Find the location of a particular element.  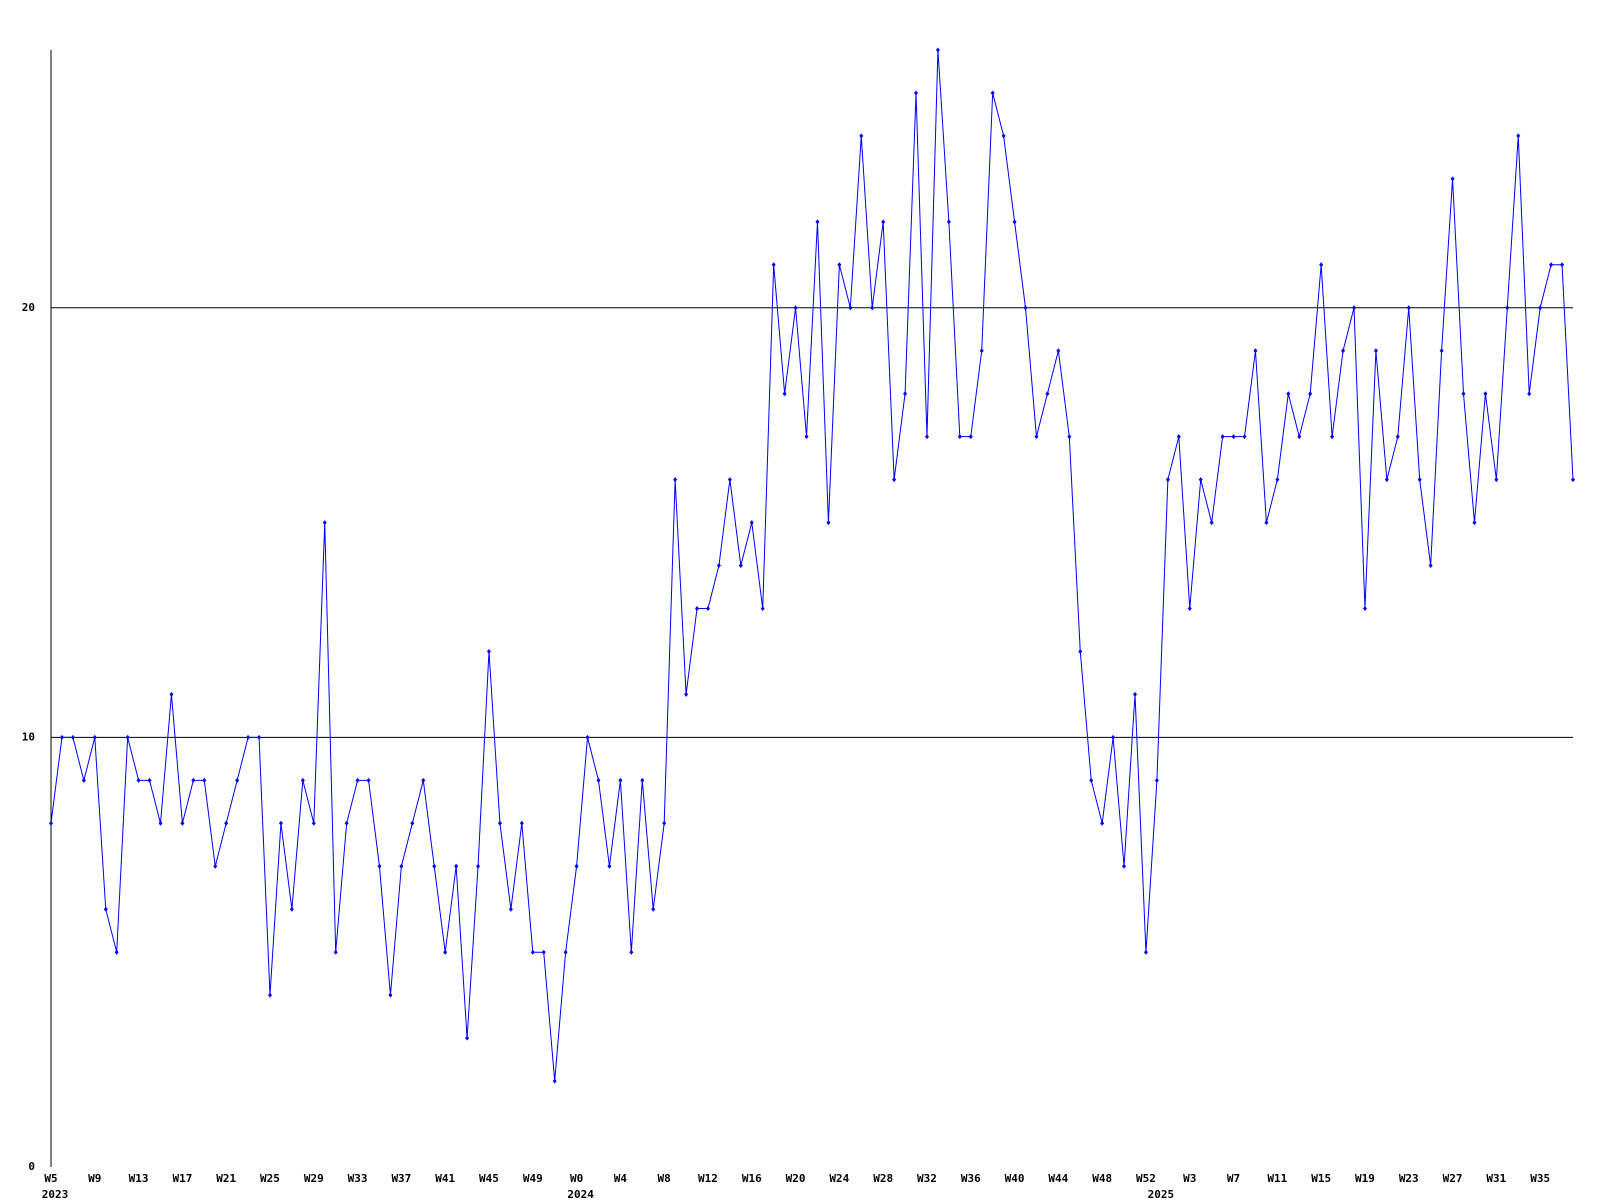

x-tick-label: W16 is located at coordinates (752, 1178).